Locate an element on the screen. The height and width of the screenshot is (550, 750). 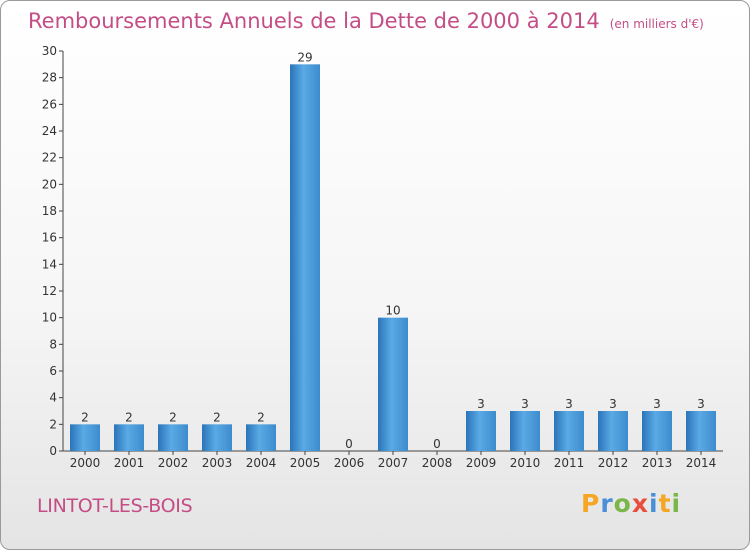
x-tick-label: 2010 is located at coordinates (525, 463).